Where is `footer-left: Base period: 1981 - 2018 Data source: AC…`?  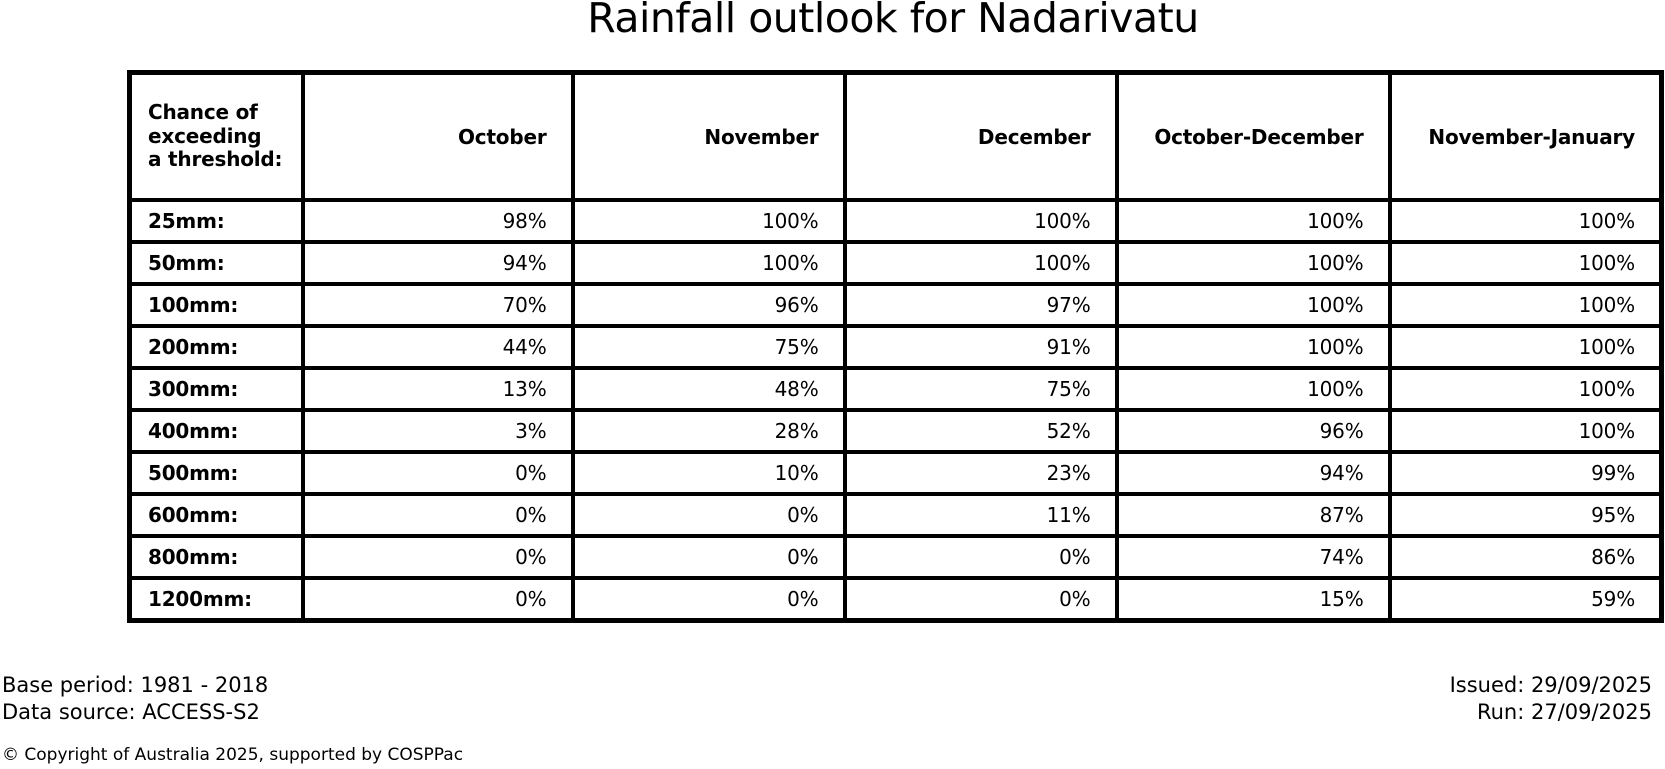 footer-left: Base period: 1981 - 2018 Data source: AC… is located at coordinates (135, 699).